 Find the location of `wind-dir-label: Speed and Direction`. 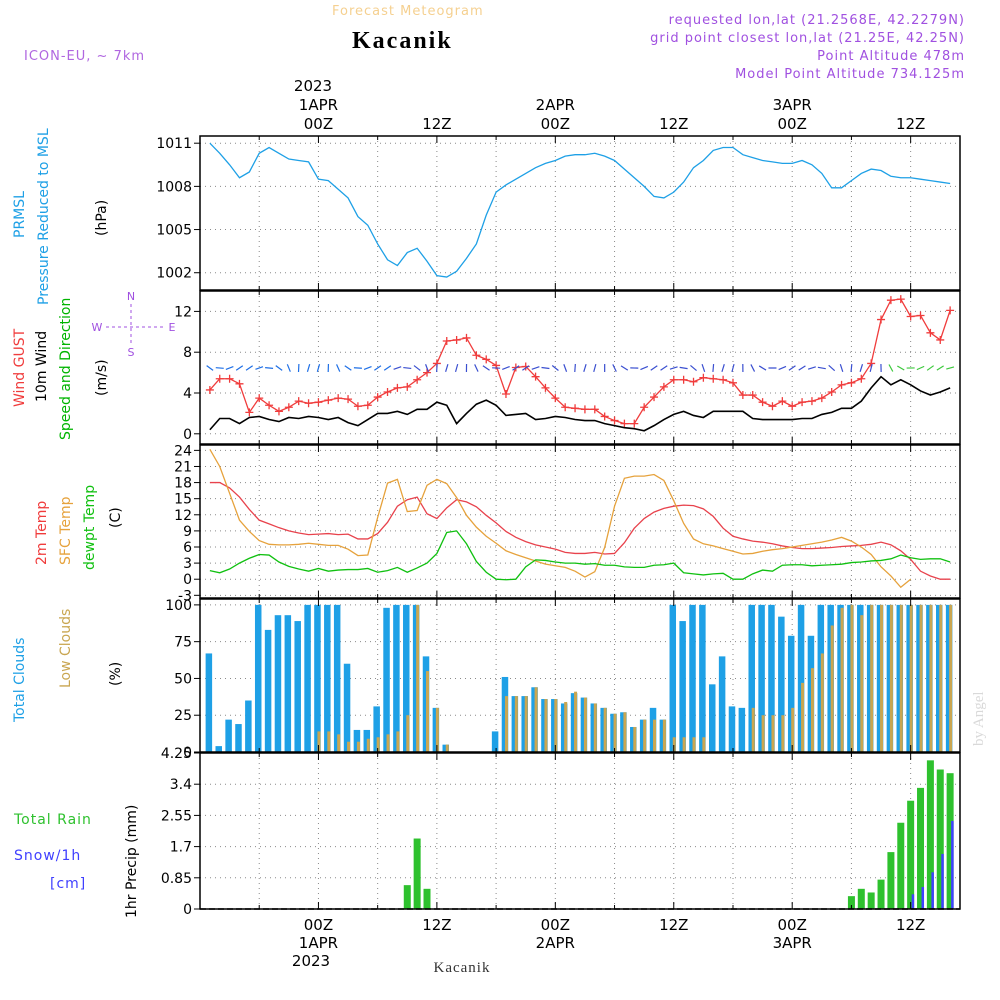

wind-dir-label: Speed and Direction is located at coordinates (66, 369).